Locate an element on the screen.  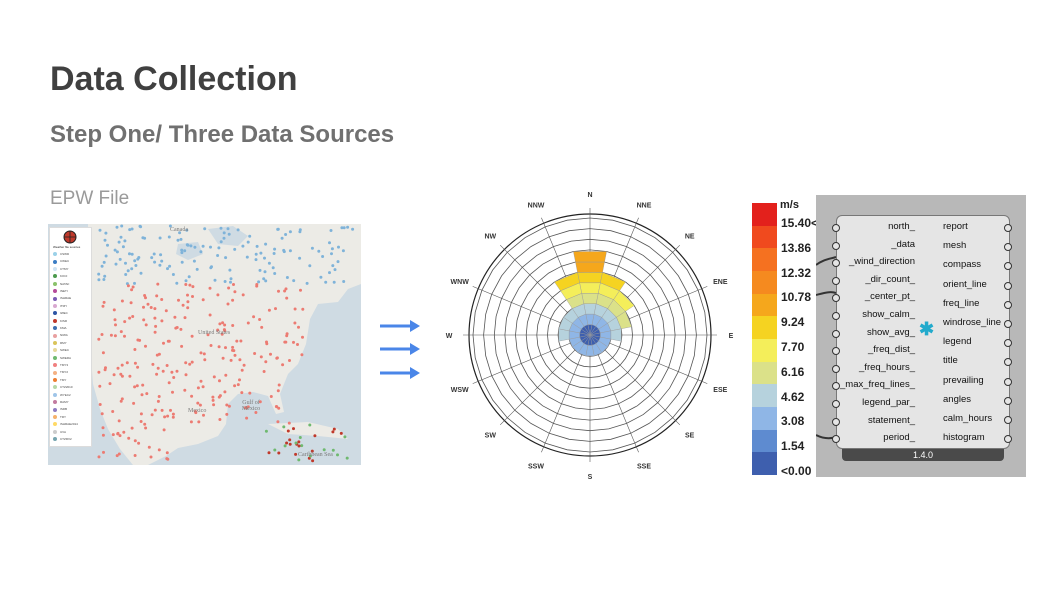
input-param: period_ is located at coordinates (899, 438).